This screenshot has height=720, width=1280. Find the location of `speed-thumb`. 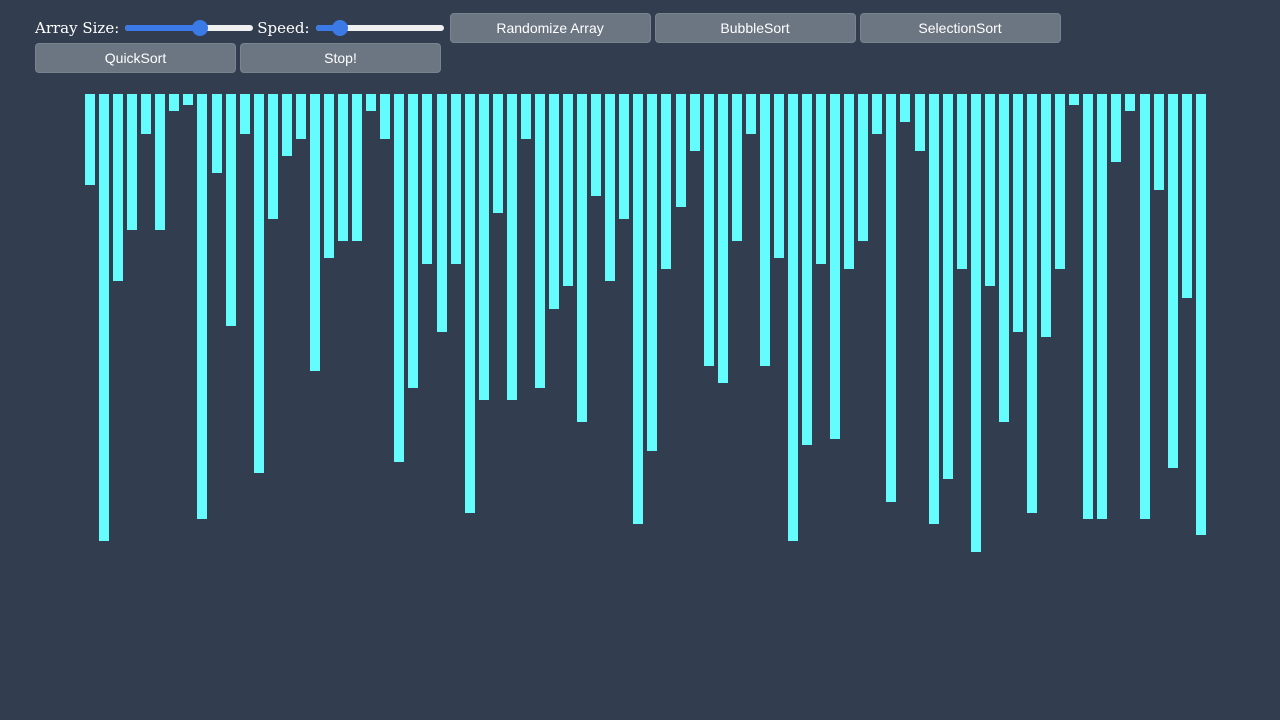

speed-thumb is located at coordinates (340, 28).